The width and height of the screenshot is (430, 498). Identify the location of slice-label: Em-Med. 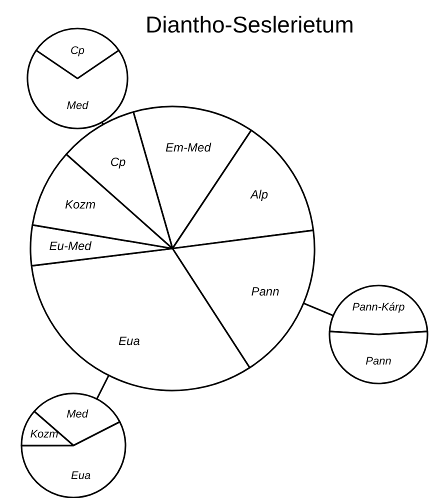
(189, 147).